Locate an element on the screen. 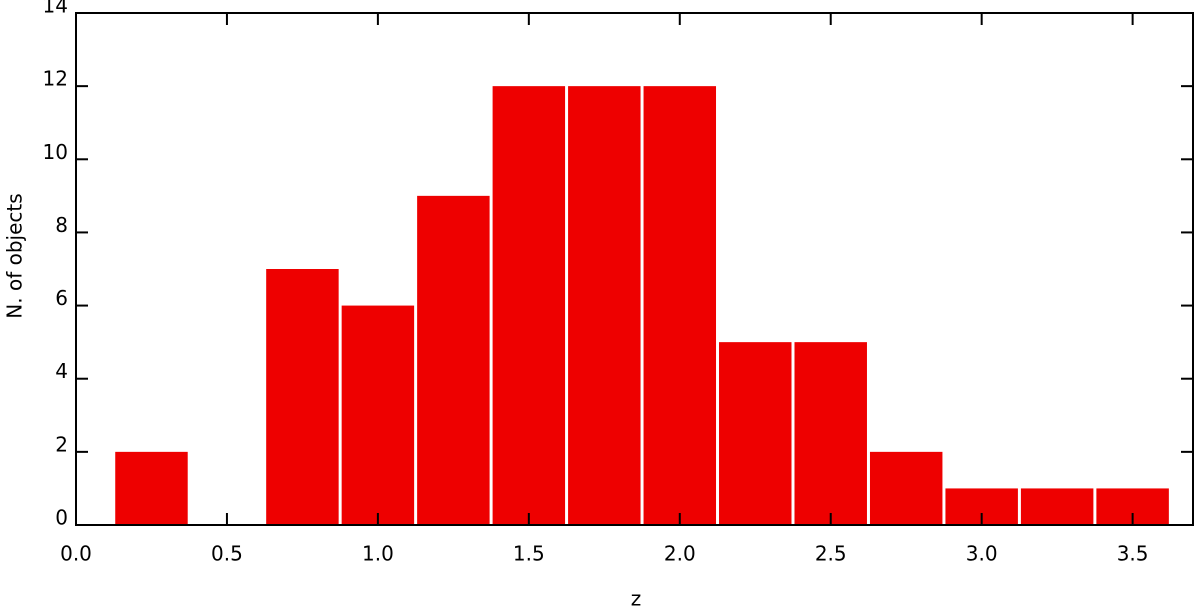 This screenshot has height=611, width=1200. y-tick-label: 2 is located at coordinates (61, 444).